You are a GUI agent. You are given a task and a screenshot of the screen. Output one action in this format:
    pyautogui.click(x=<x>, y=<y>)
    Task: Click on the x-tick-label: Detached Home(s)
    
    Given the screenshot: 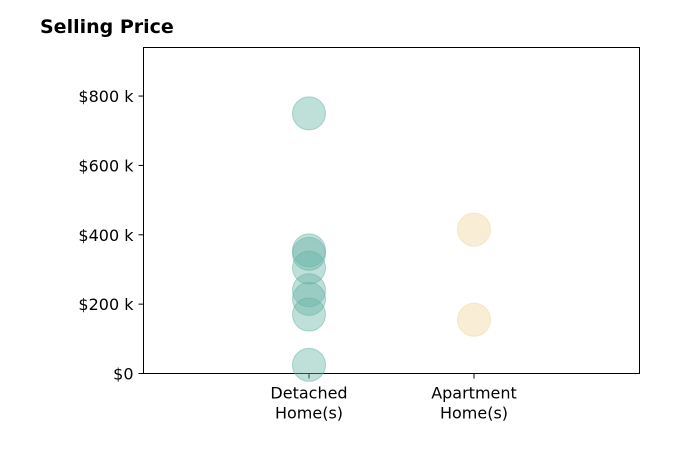 What is the action you would take?
    pyautogui.click(x=308, y=403)
    